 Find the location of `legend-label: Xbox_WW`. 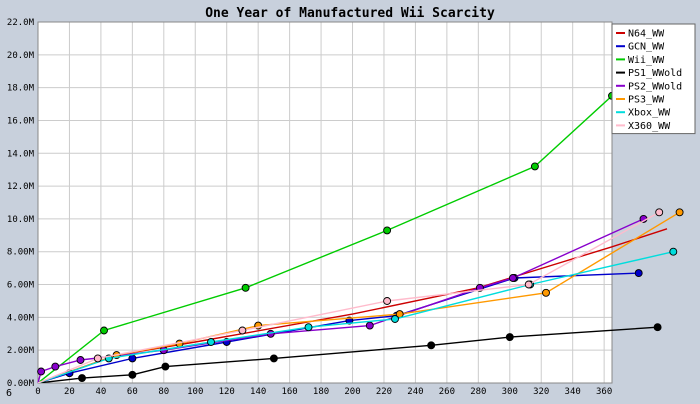

legend-label: Xbox_WW is located at coordinates (649, 113).